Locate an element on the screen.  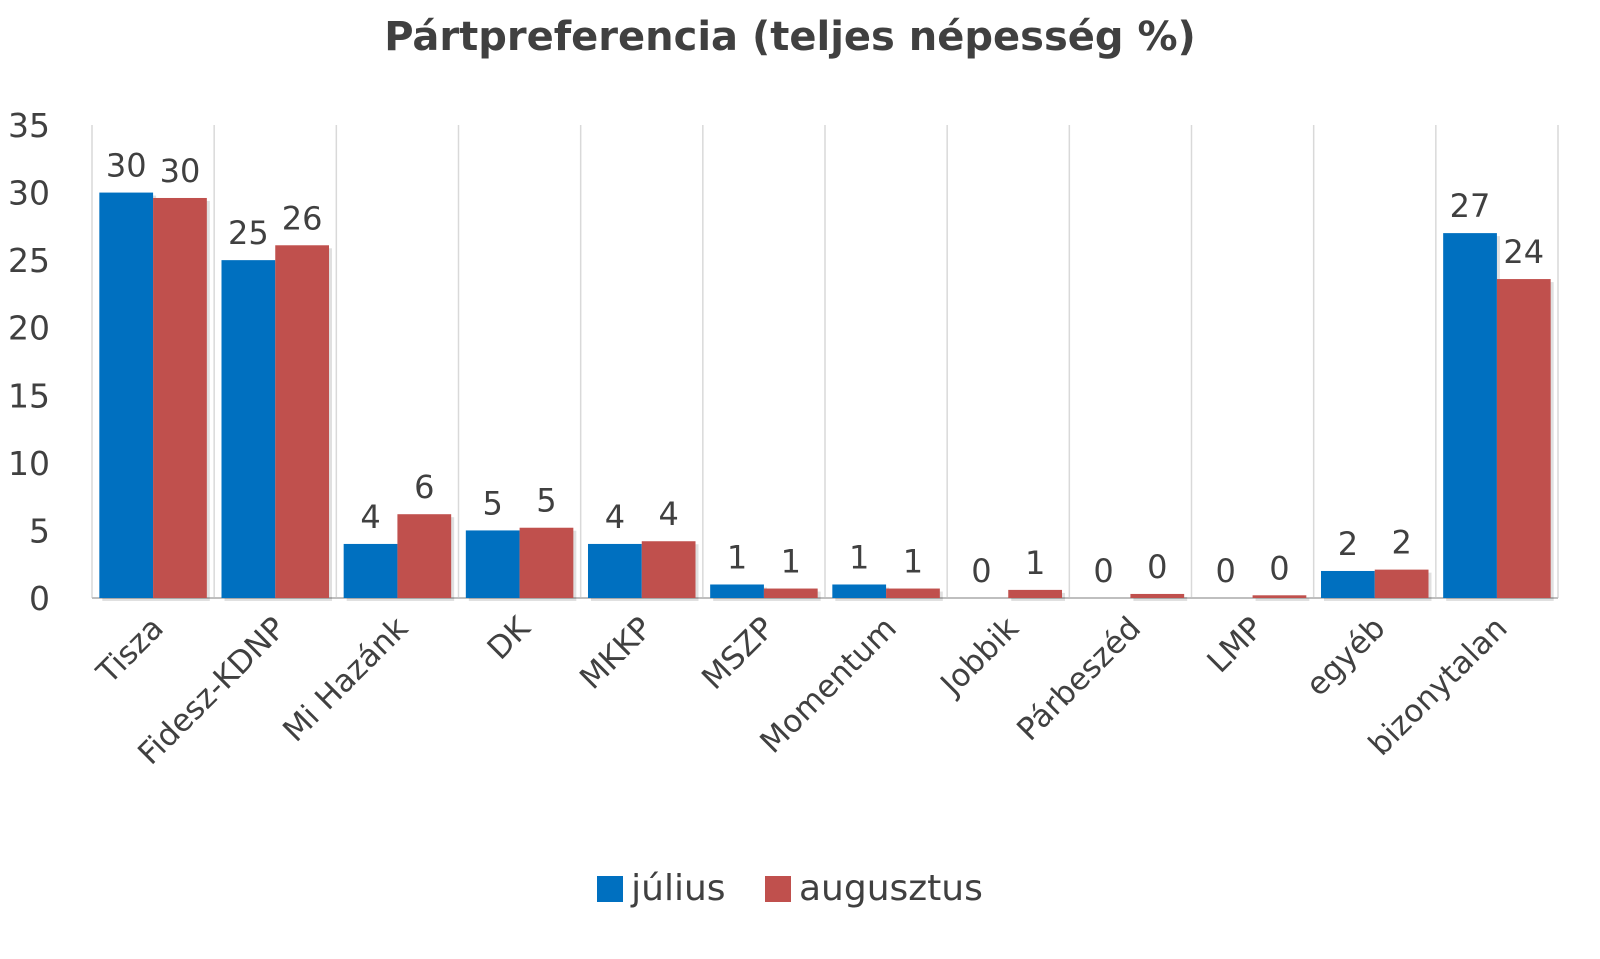
x-tick-label: MSZP is located at coordinates (738, 653).